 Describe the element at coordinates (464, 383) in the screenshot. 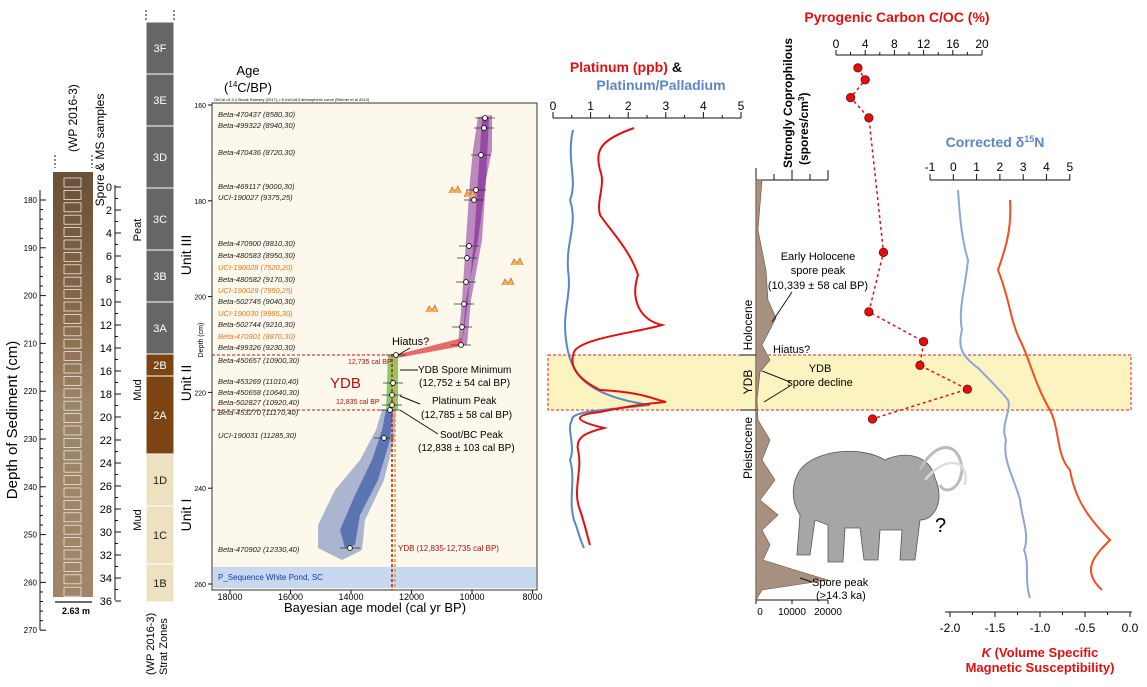

I see `spore-min-age: (12,752 ± 54 cal BP)` at that location.